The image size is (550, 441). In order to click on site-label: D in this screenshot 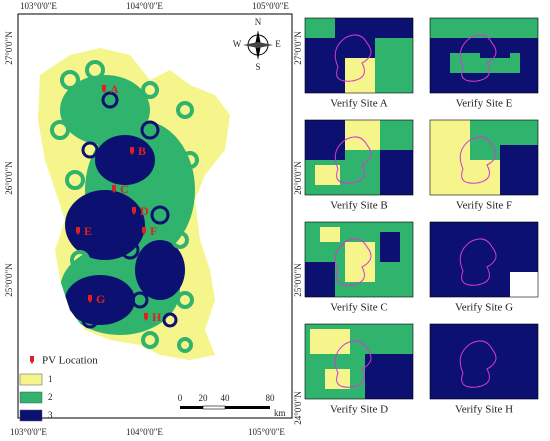, I will do `click(144, 211)`.